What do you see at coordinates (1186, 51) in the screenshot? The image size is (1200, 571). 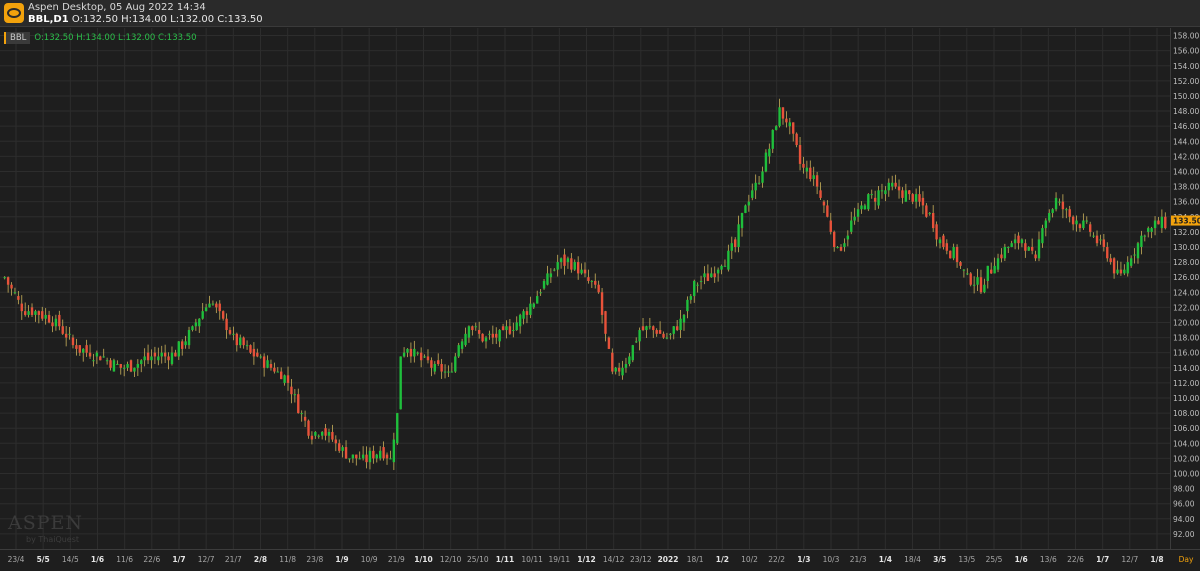 I see `price-tick-label: 156.00` at bounding box center [1186, 51].